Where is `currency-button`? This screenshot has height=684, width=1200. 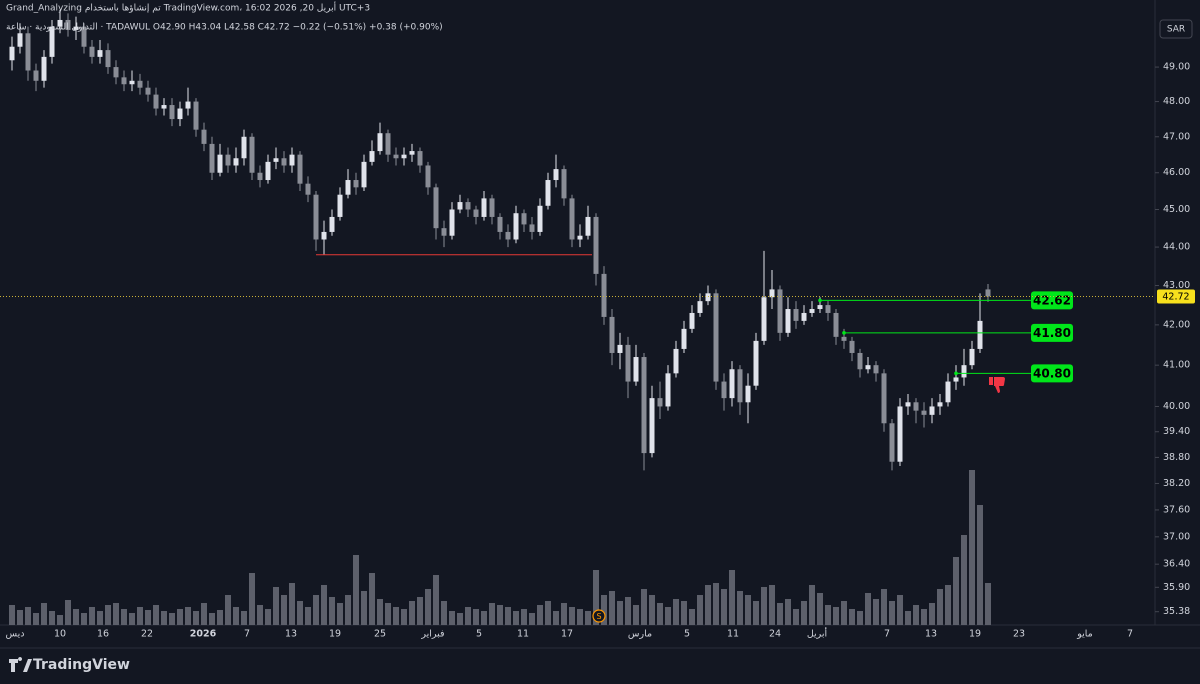 currency-button is located at coordinates (1176, 29).